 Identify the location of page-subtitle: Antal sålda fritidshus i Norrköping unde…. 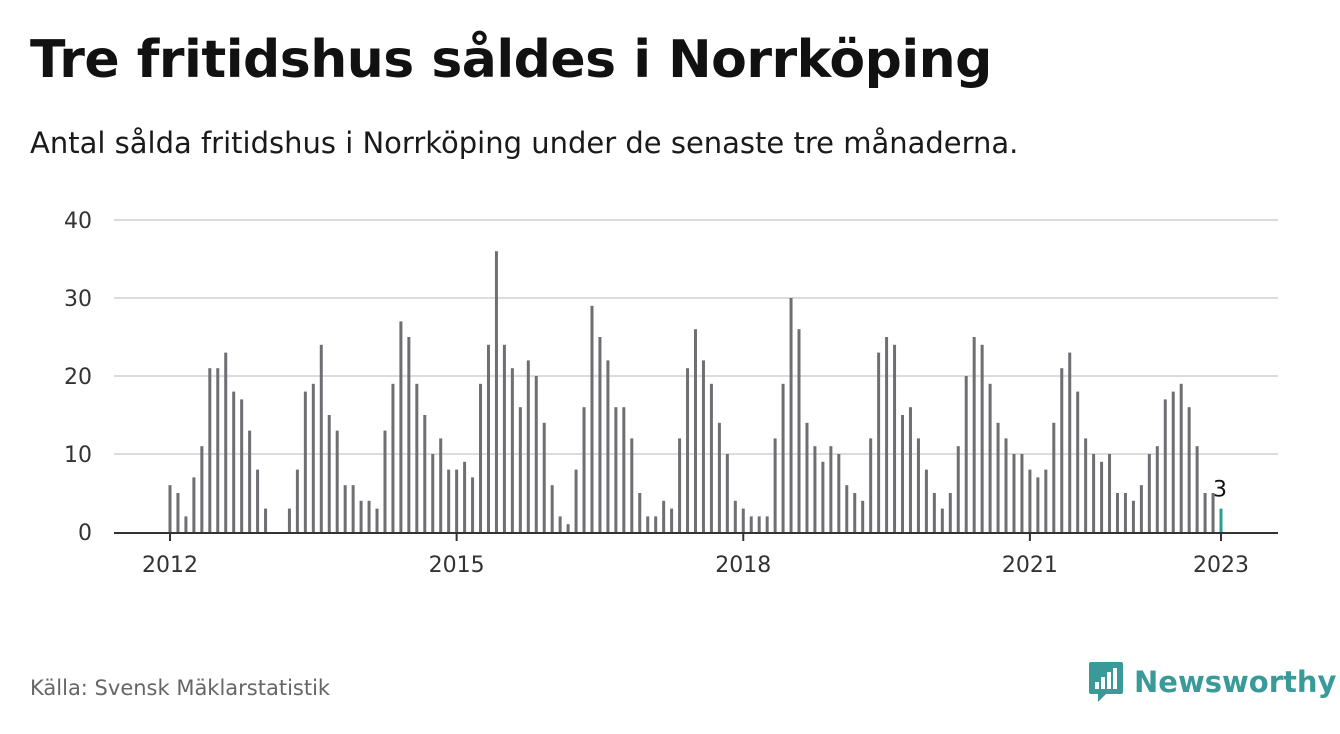
(524, 143).